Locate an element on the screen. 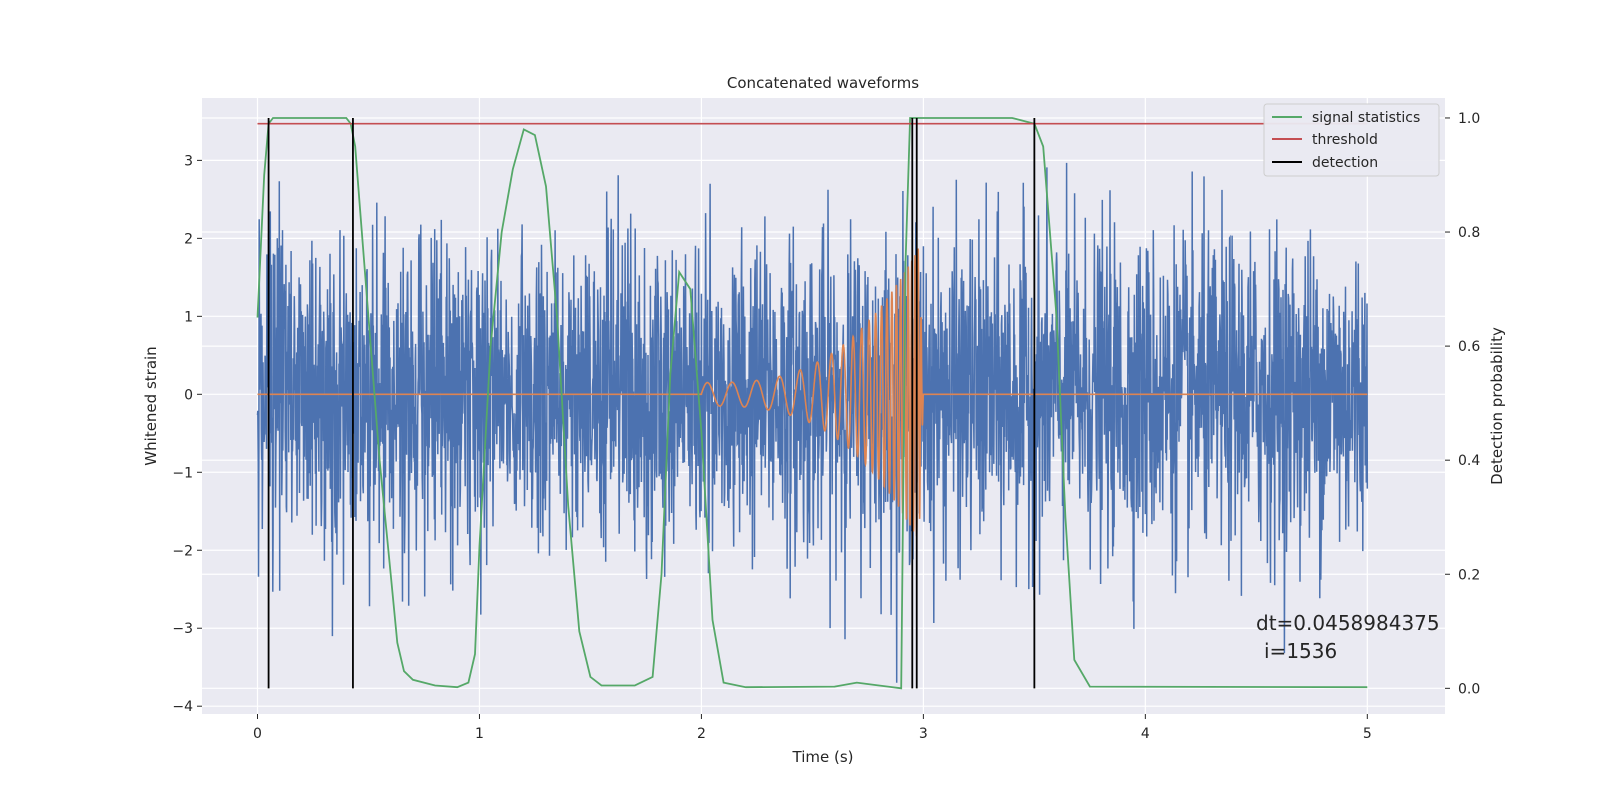  y-tick-label: −1 is located at coordinates (182, 473).